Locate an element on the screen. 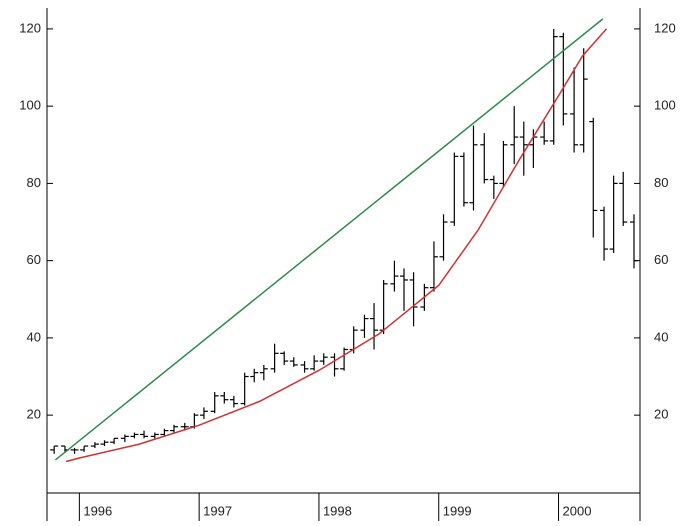  y2-tick-label: 120 is located at coordinates (665, 27).